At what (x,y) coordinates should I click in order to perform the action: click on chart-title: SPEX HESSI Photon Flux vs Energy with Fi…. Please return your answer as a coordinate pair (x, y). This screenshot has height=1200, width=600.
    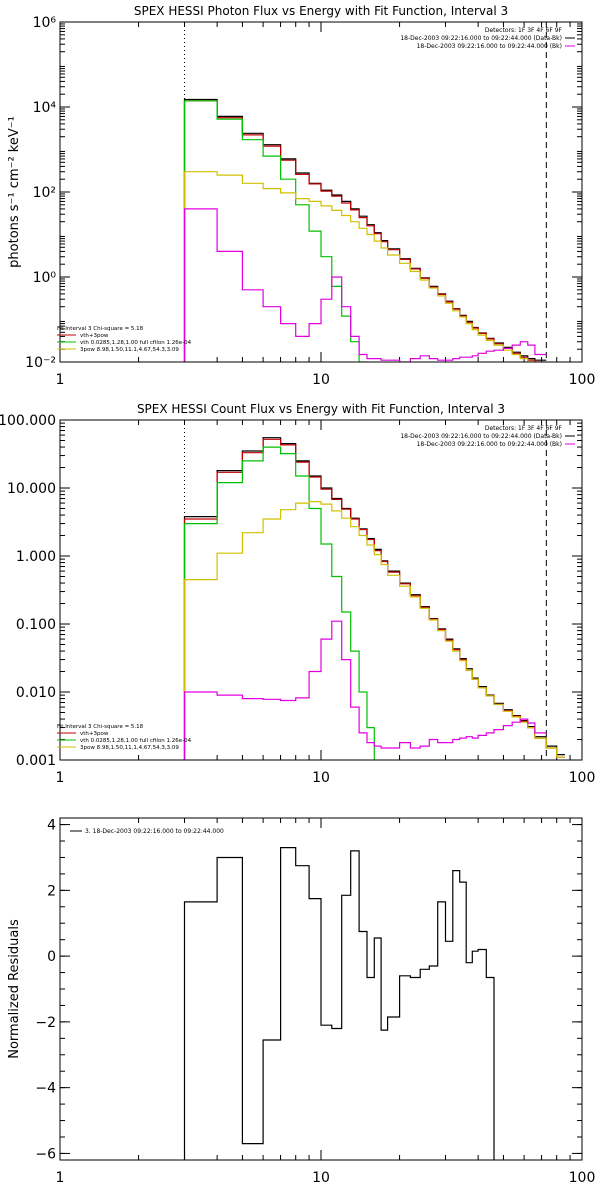
    Looking at the image, I should click on (321, 11).